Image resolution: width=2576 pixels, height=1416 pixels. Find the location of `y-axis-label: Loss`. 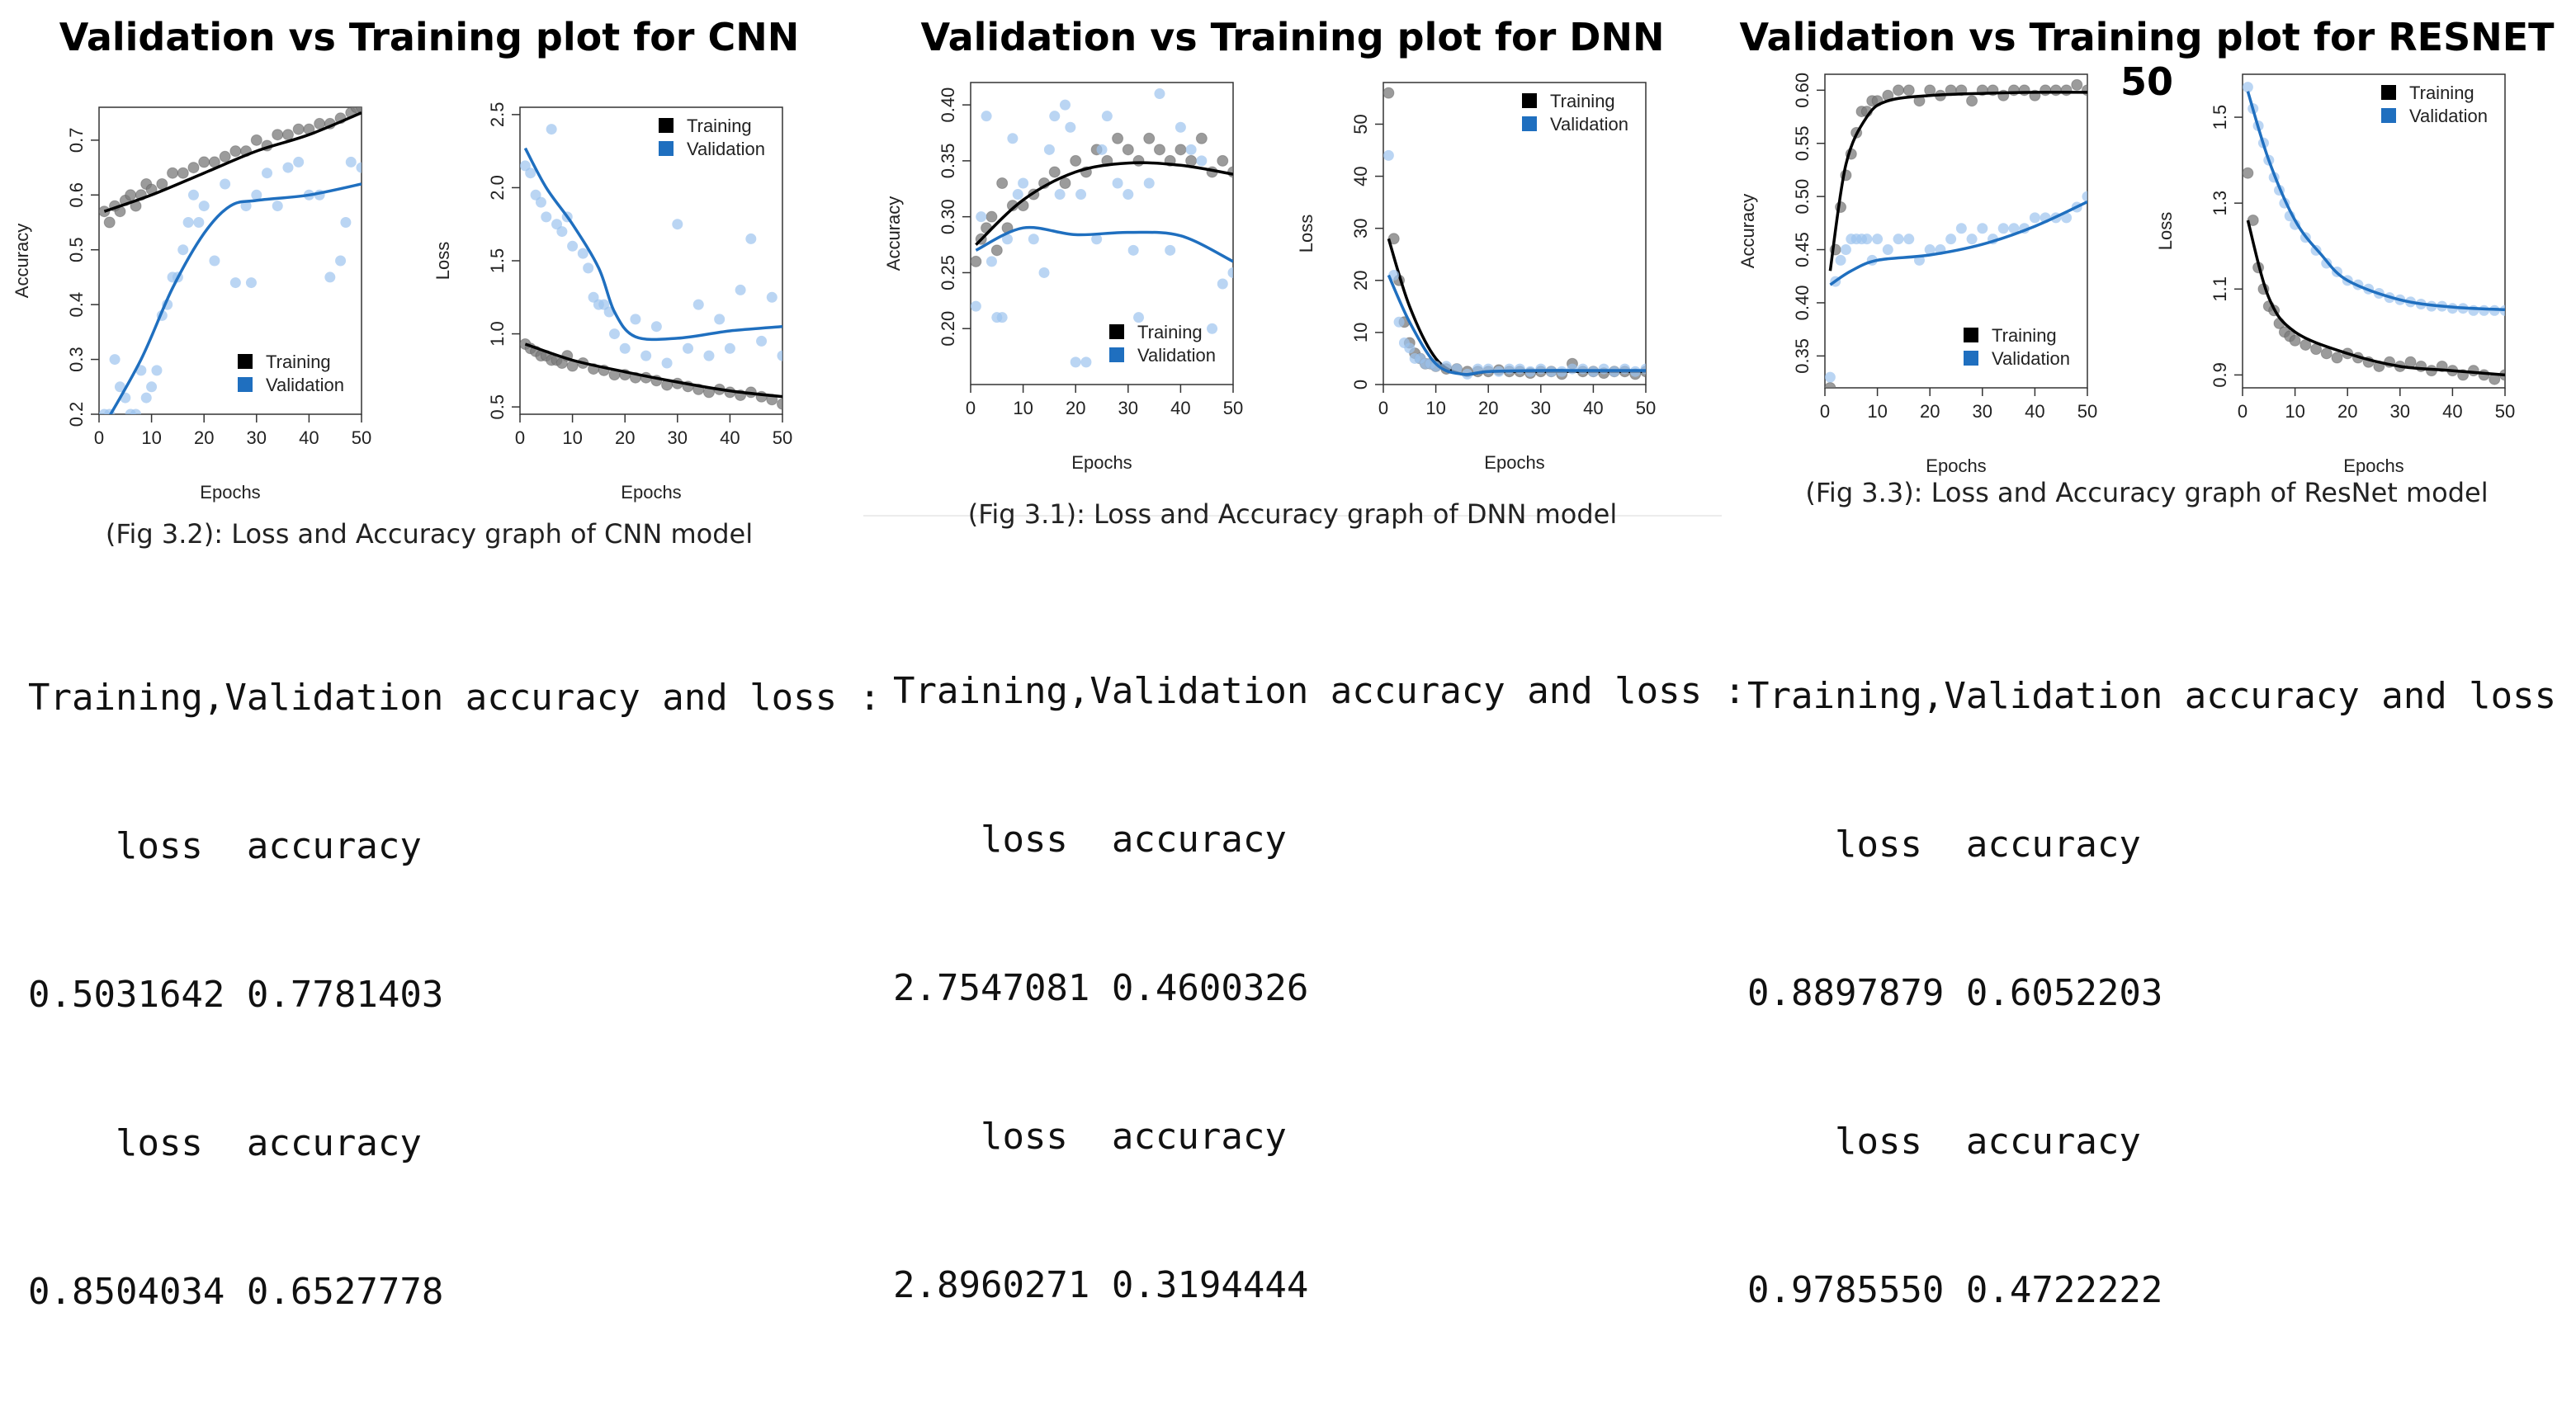

y-axis-label: Loss is located at coordinates (1306, 234).